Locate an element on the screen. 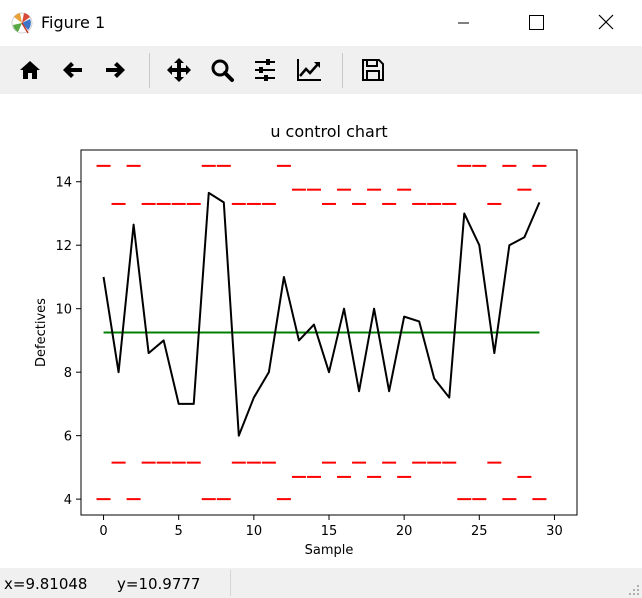 The width and height of the screenshot is (642, 598). floppy-disk-icon is located at coordinates (373, 70).